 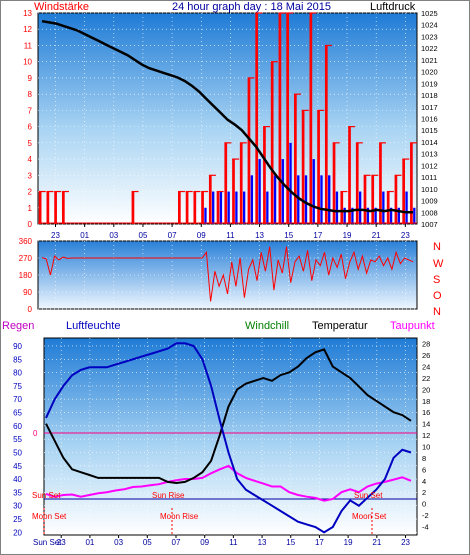 I want to click on temperature-tick-label: 0, so click(x=424, y=504).